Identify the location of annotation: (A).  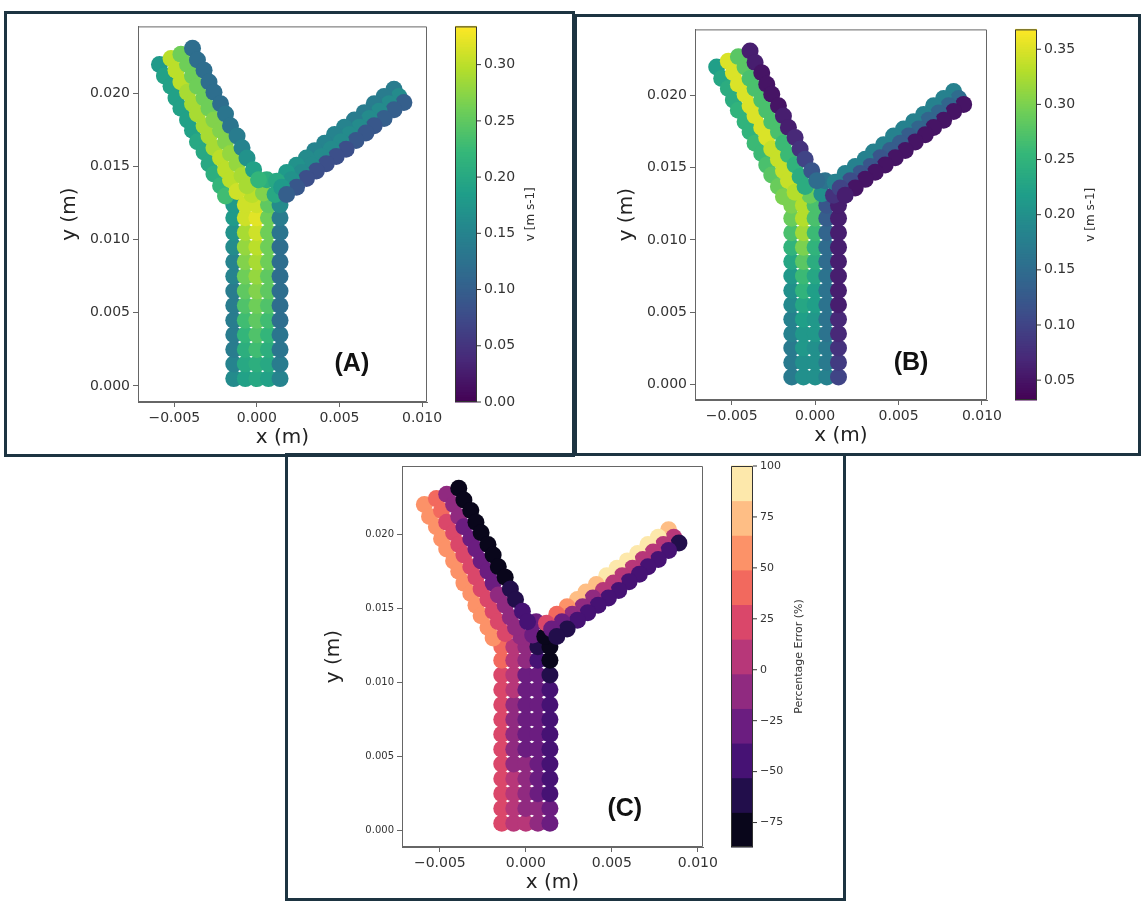
(352, 362).